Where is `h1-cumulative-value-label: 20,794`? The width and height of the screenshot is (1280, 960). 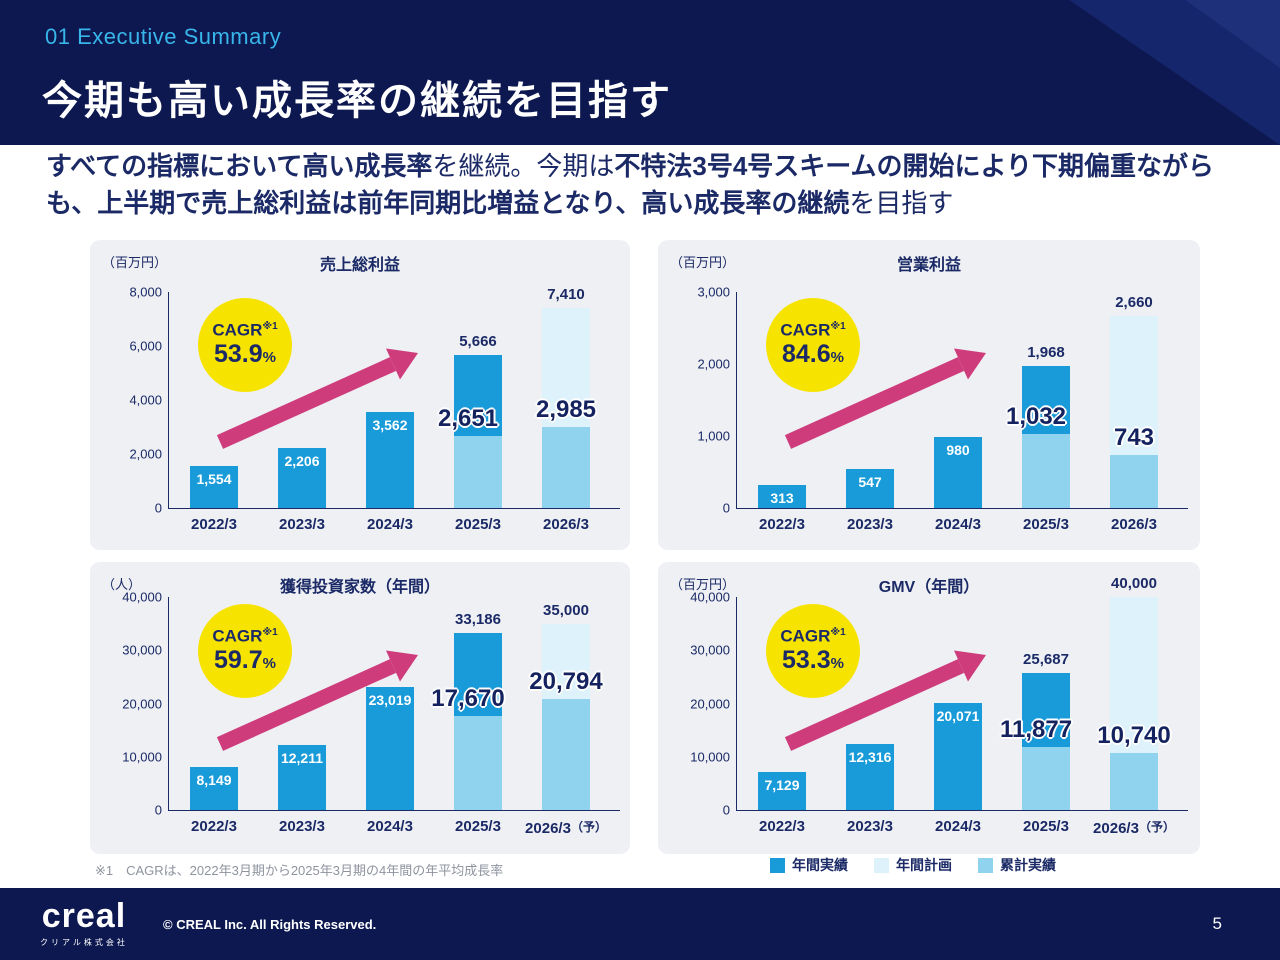
h1-cumulative-value-label: 20,794 is located at coordinates (566, 682).